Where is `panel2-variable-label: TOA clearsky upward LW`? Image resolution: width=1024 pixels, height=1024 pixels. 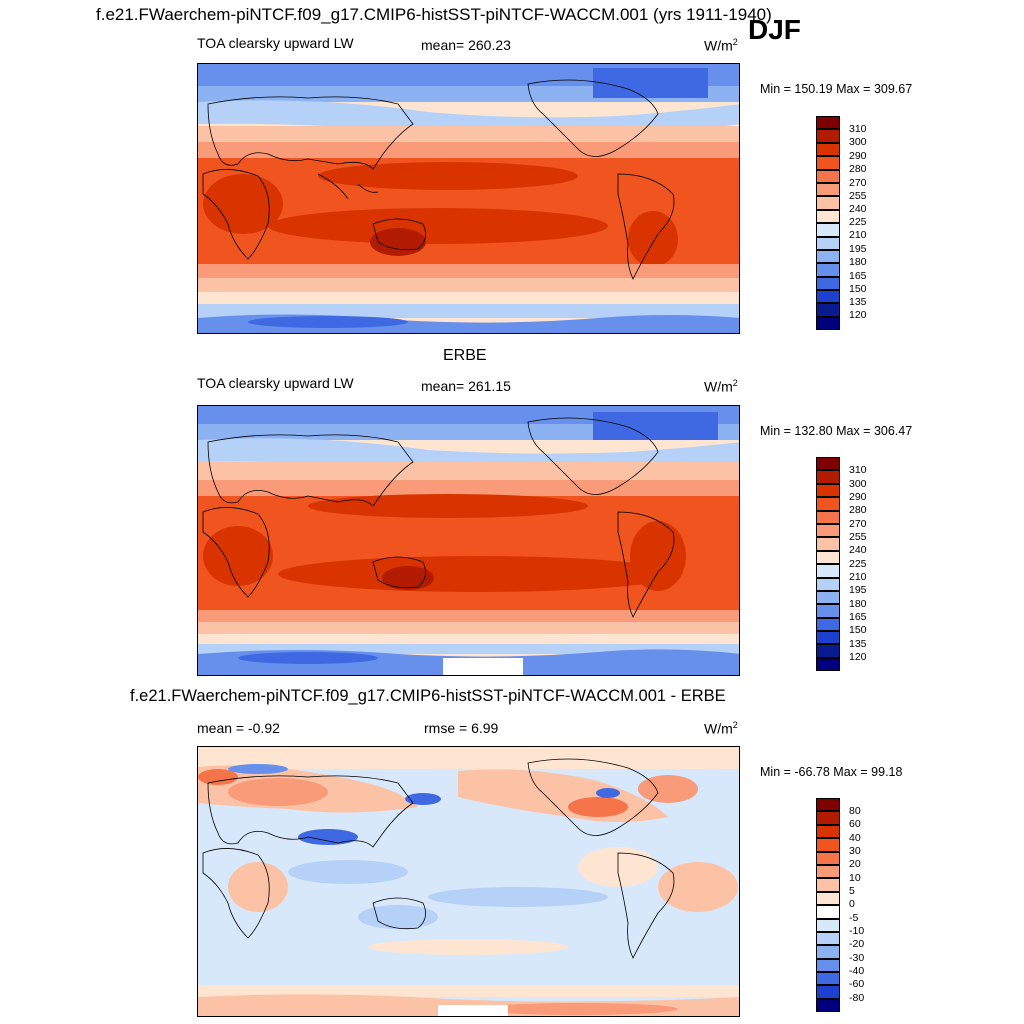 panel2-variable-label: TOA clearsky upward LW is located at coordinates (275, 383).